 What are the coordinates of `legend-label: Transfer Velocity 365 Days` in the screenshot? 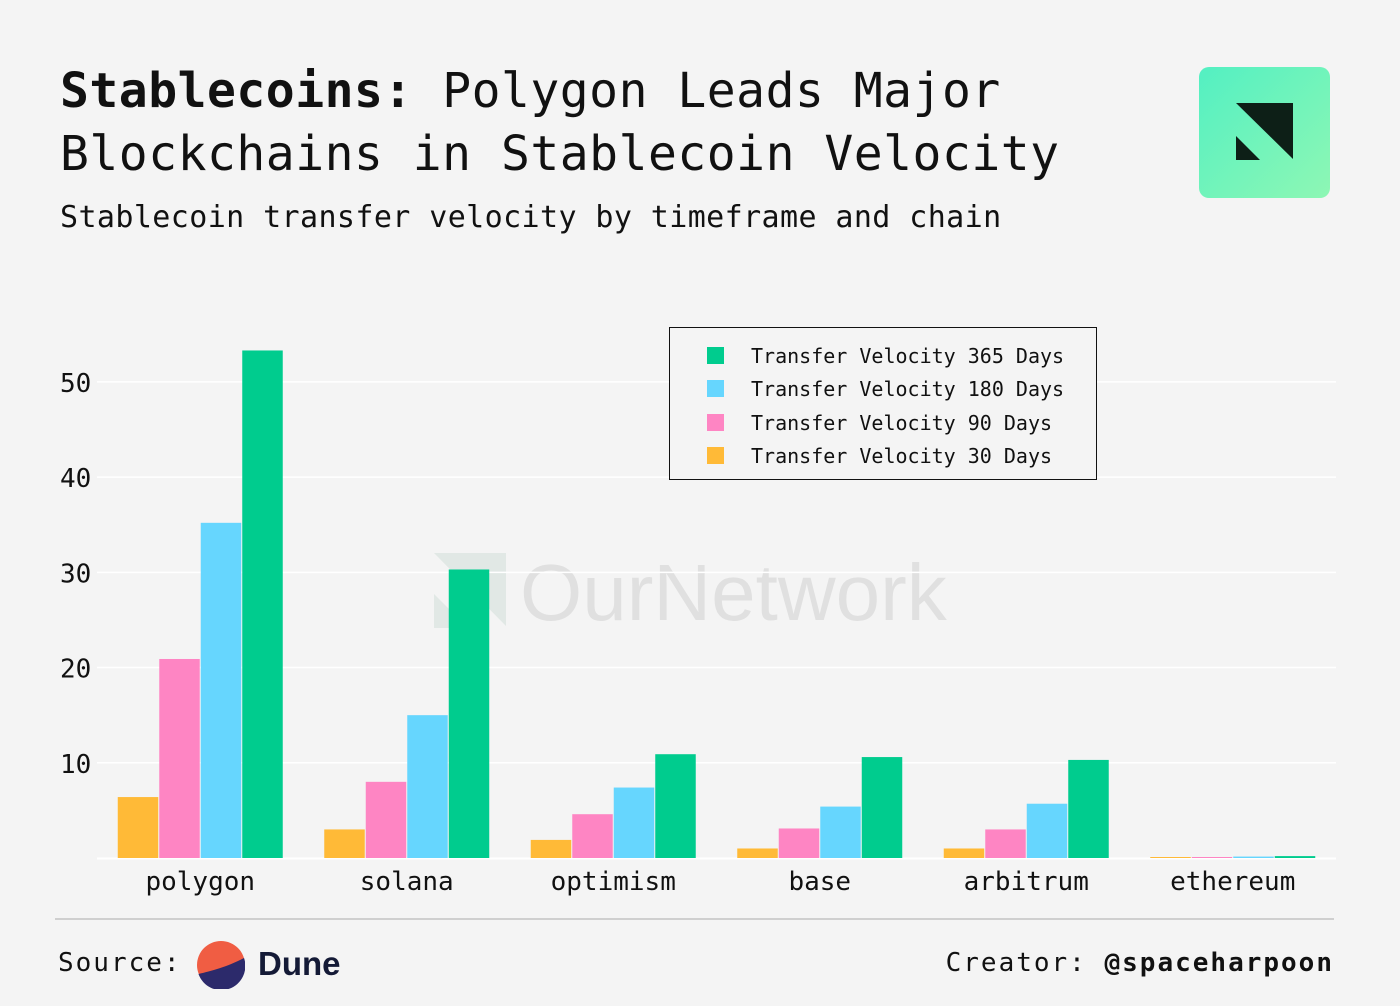 It's located at (908, 356).